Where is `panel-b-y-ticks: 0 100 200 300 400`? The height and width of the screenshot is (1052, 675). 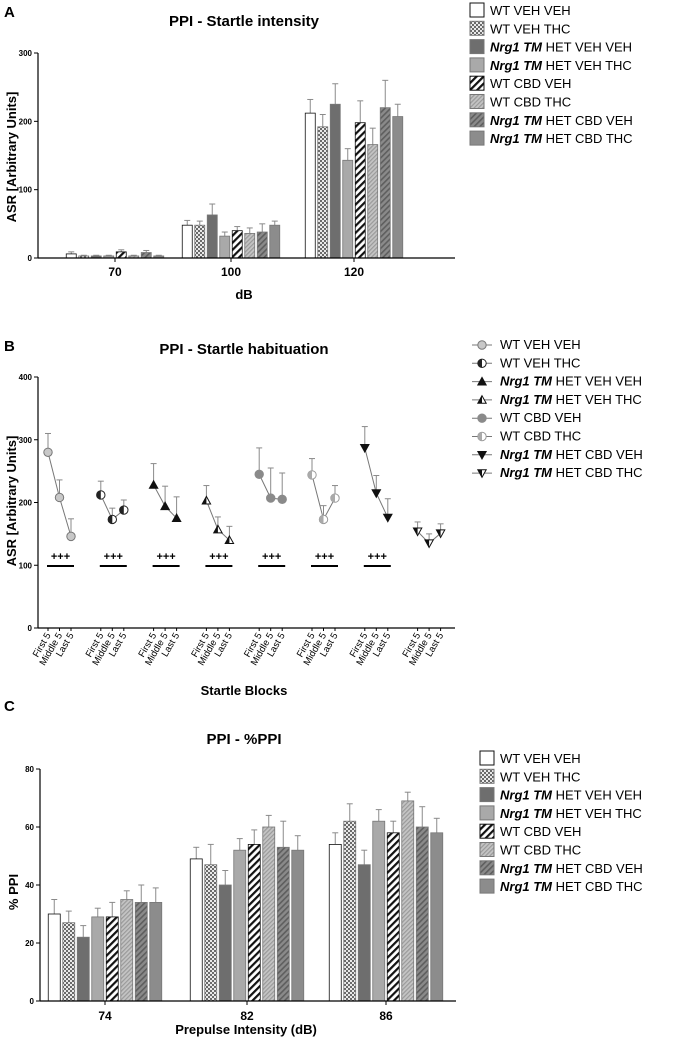 panel-b-y-ticks: 0 100 200 300 400 is located at coordinates (28, 503).